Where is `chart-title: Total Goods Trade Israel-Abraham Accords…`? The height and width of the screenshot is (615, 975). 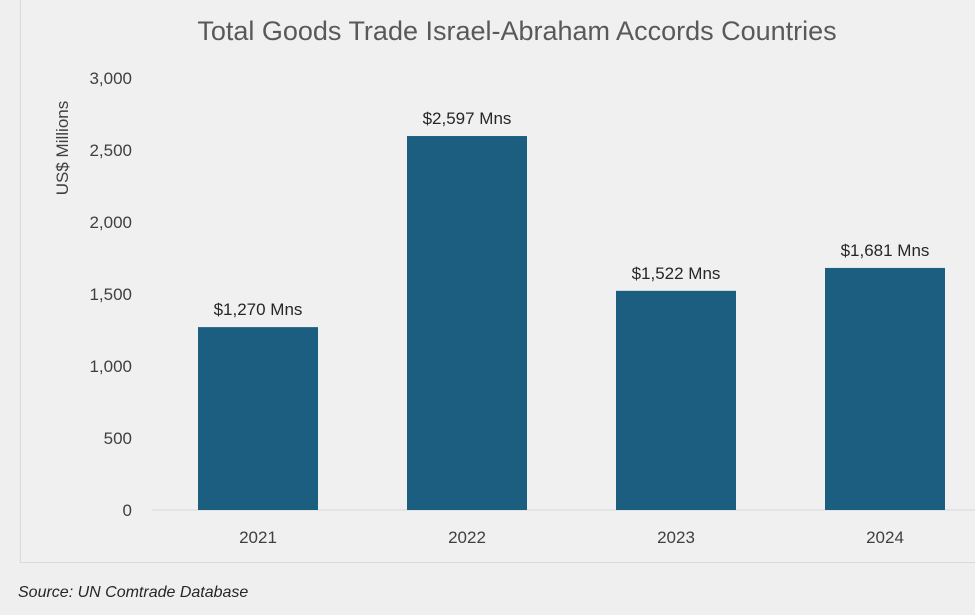 chart-title: Total Goods Trade Israel-Abraham Accords… is located at coordinates (516, 31).